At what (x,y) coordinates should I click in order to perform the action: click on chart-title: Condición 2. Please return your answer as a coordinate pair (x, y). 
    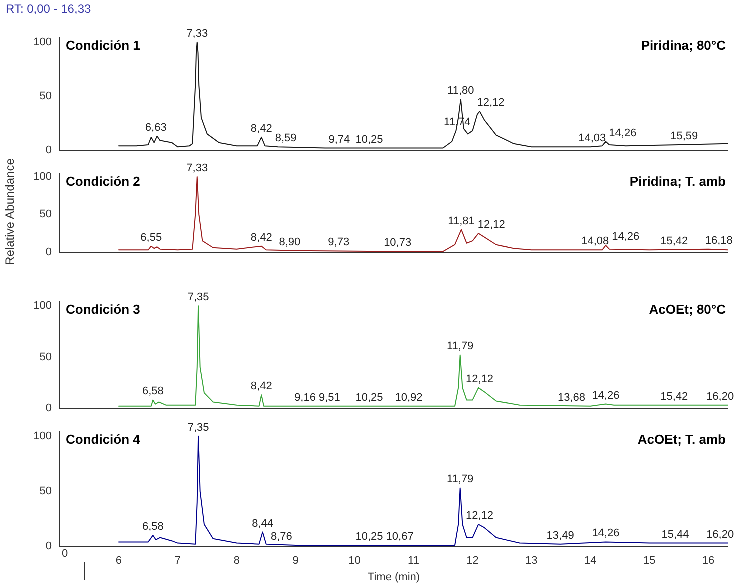
    Looking at the image, I should click on (103, 182).